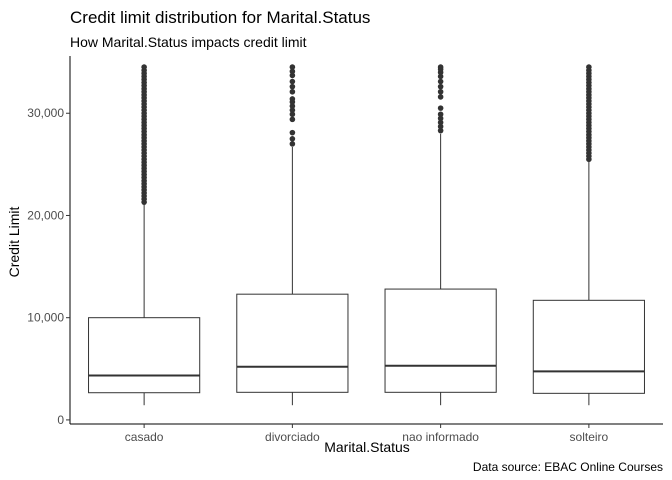 This screenshot has width=672, height=480. I want to click on y-tick-label: 10,000, so click(45, 318).